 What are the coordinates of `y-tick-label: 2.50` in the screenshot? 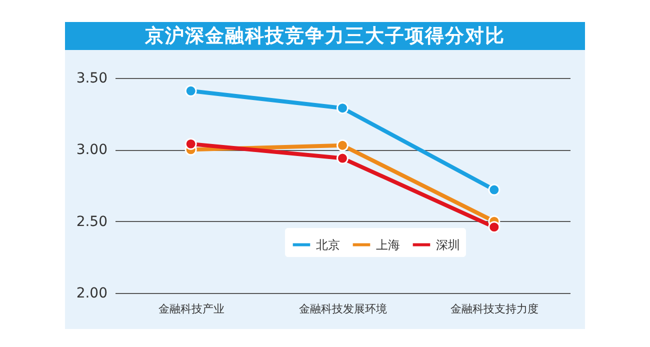 It's located at (92, 222).